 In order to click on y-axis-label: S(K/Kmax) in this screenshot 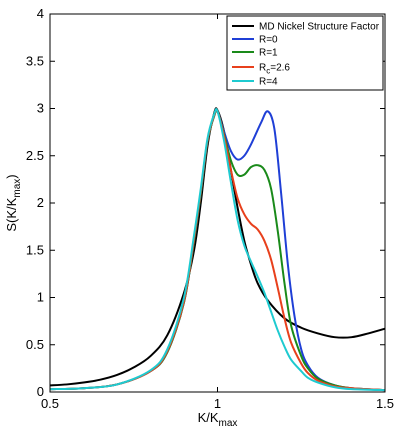, I will do `click(13, 202)`.